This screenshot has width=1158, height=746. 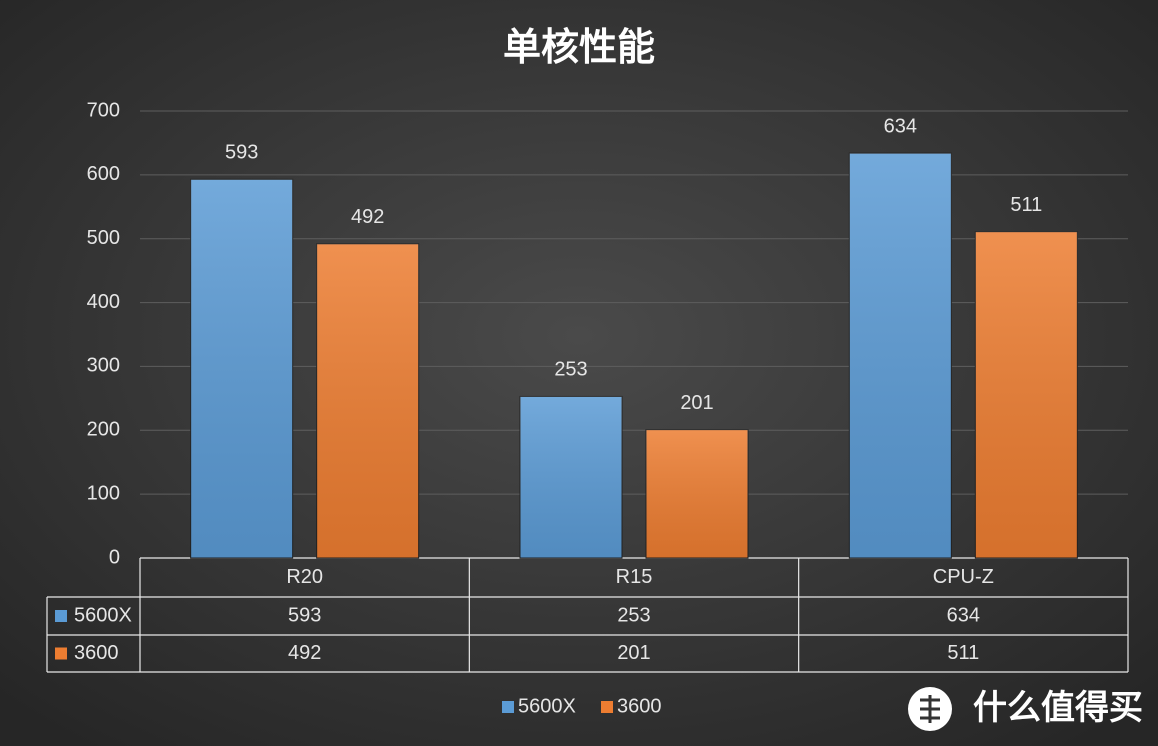 I want to click on y-tick-label: 100, so click(x=103, y=493).